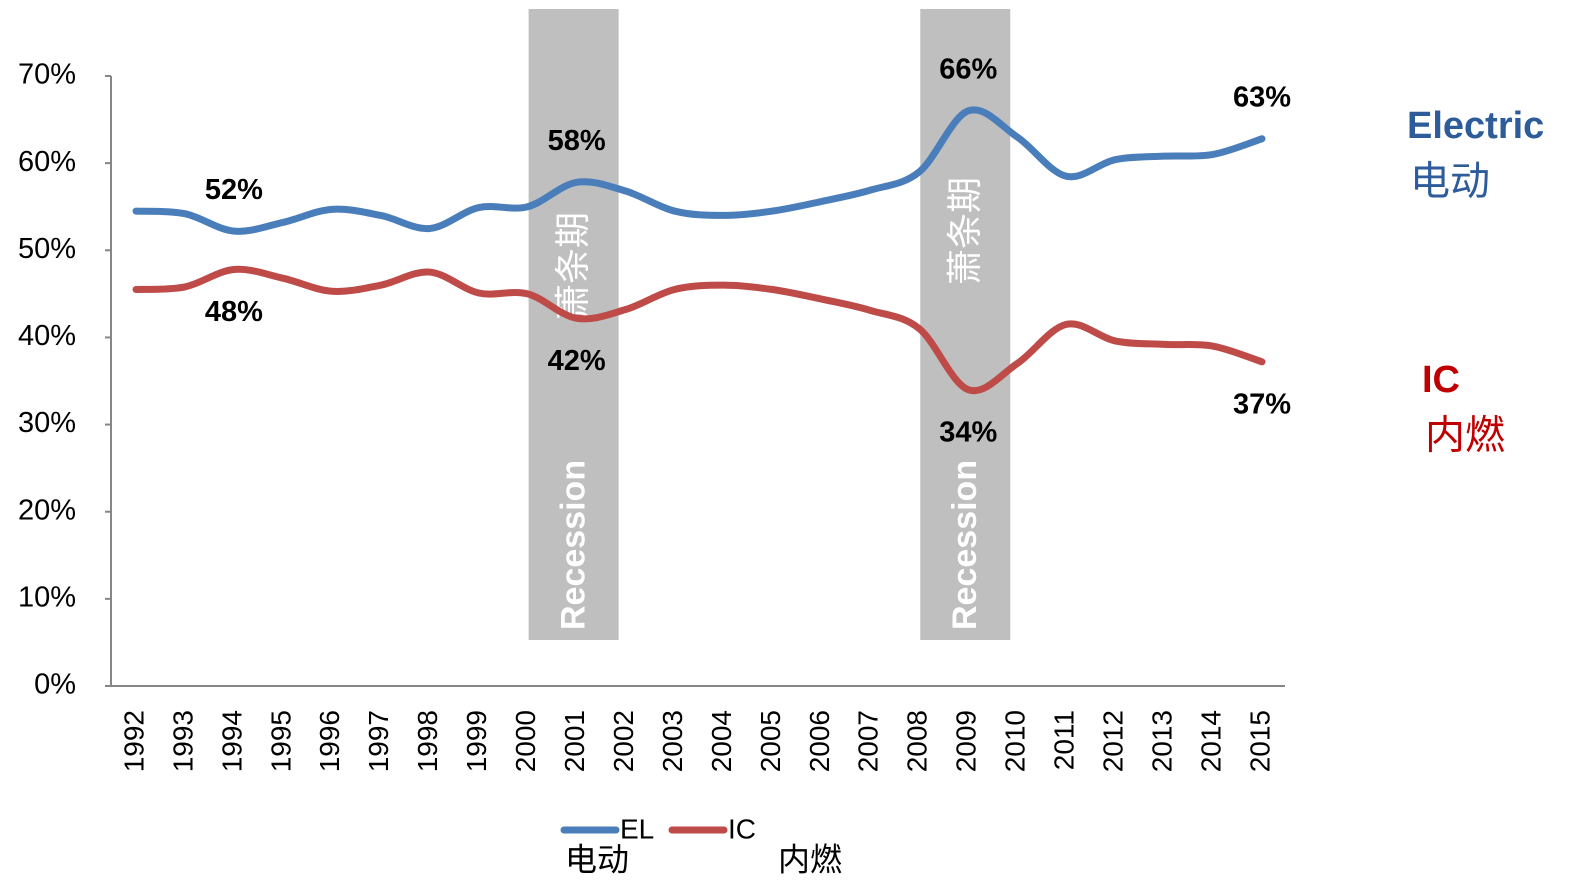  Describe the element at coordinates (280, 741) in the screenshot. I see `x-tick-label: 1995` at that location.